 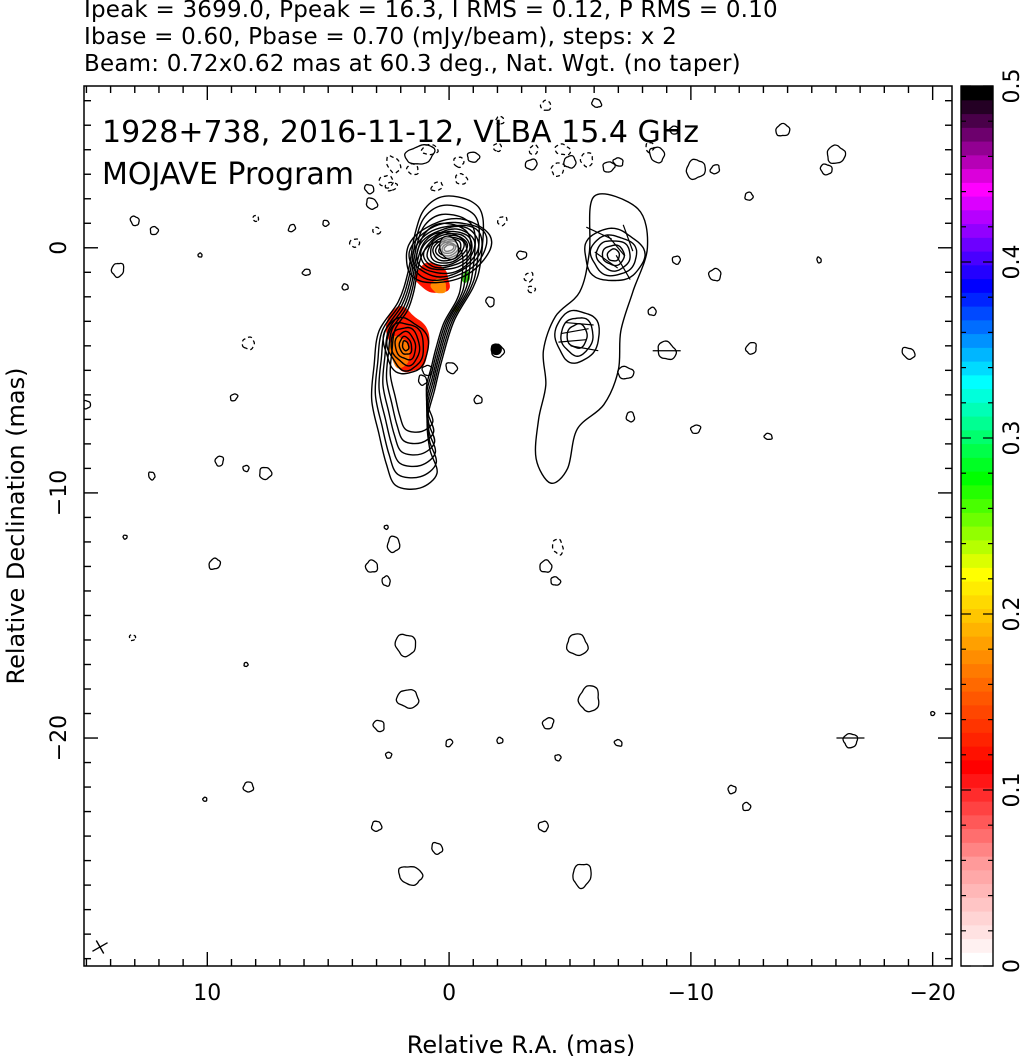 I want to click on colorbar-tick-label: 0.1, so click(x=1011, y=790).